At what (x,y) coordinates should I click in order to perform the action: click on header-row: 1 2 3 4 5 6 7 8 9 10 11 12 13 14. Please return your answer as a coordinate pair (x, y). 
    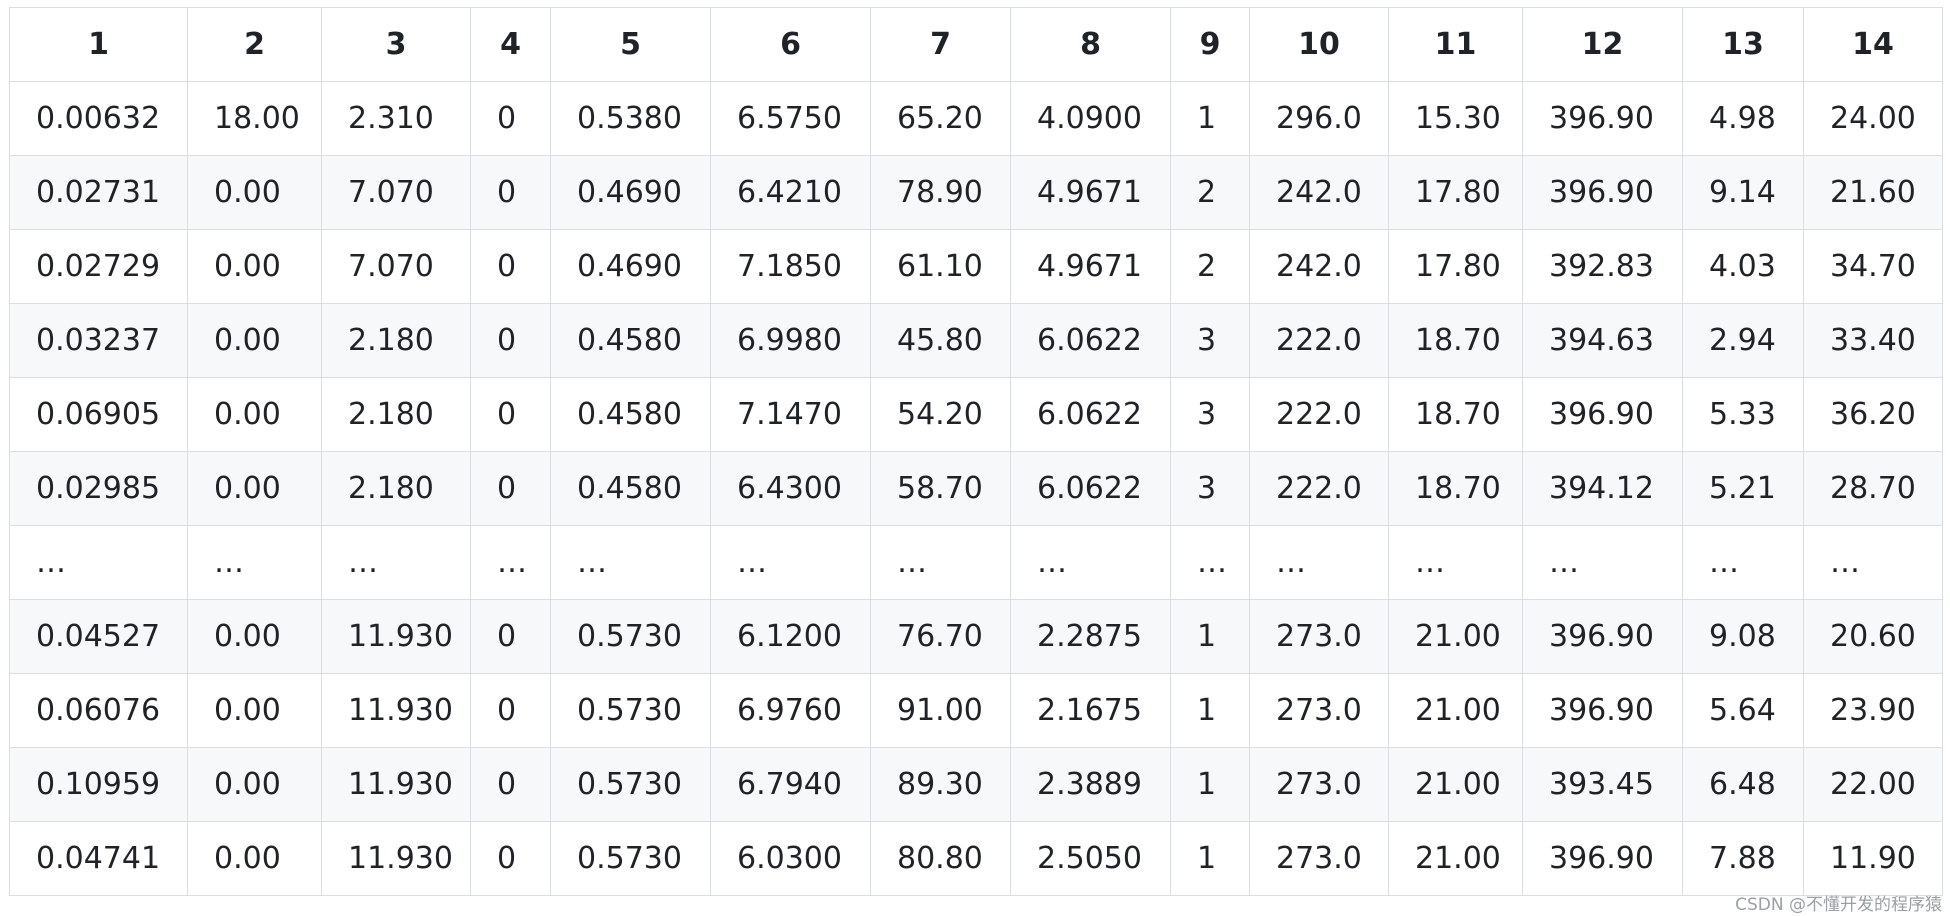
    Looking at the image, I should click on (976, 44).